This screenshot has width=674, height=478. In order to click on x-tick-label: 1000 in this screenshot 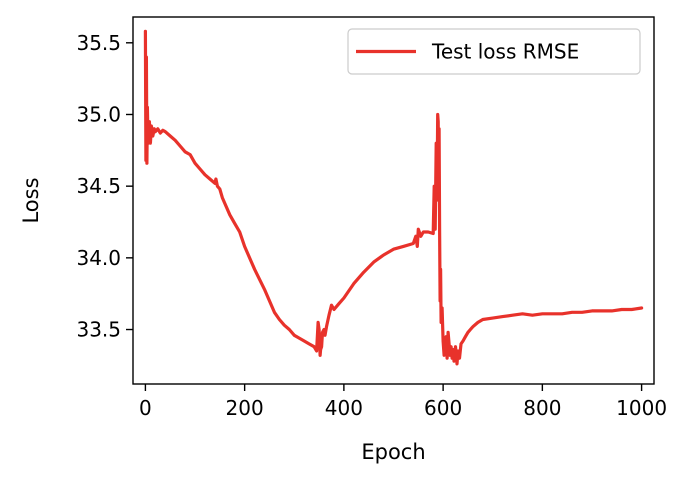, I will do `click(641, 408)`.